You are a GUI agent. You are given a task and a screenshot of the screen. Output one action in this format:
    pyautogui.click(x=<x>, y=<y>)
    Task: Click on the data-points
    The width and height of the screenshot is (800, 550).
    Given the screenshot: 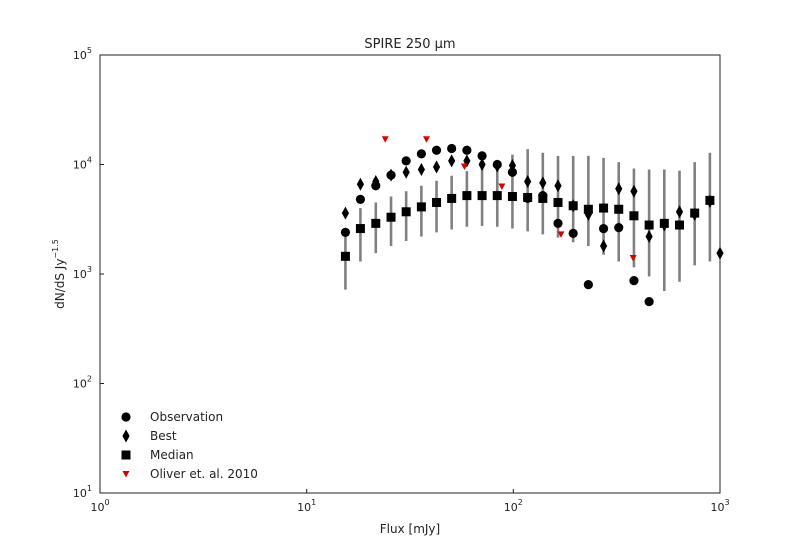 What is the action you would take?
    pyautogui.click(x=532, y=221)
    